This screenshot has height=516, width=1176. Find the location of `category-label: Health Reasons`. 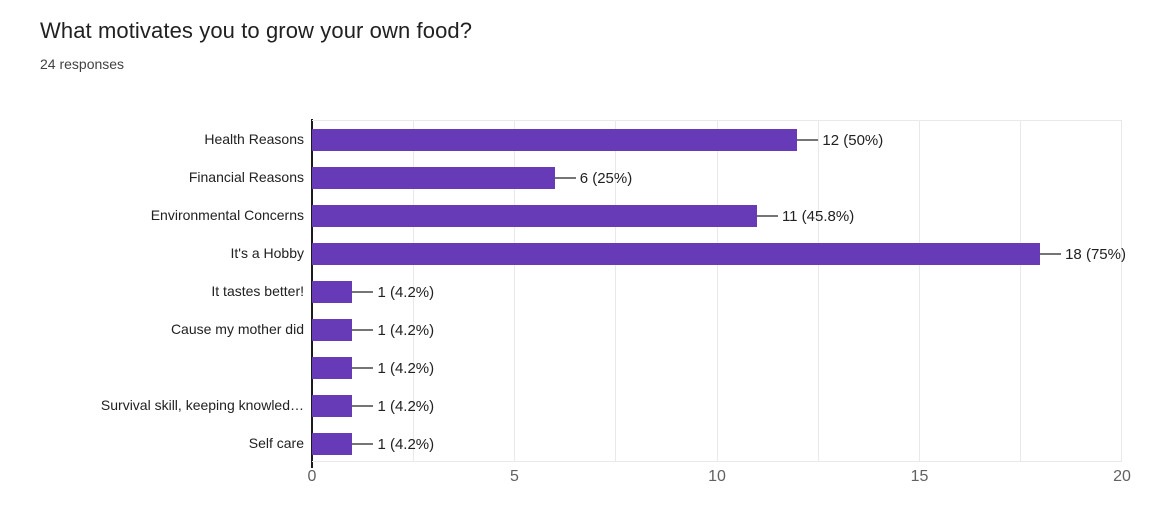

category-label: Health Reasons is located at coordinates (254, 139).